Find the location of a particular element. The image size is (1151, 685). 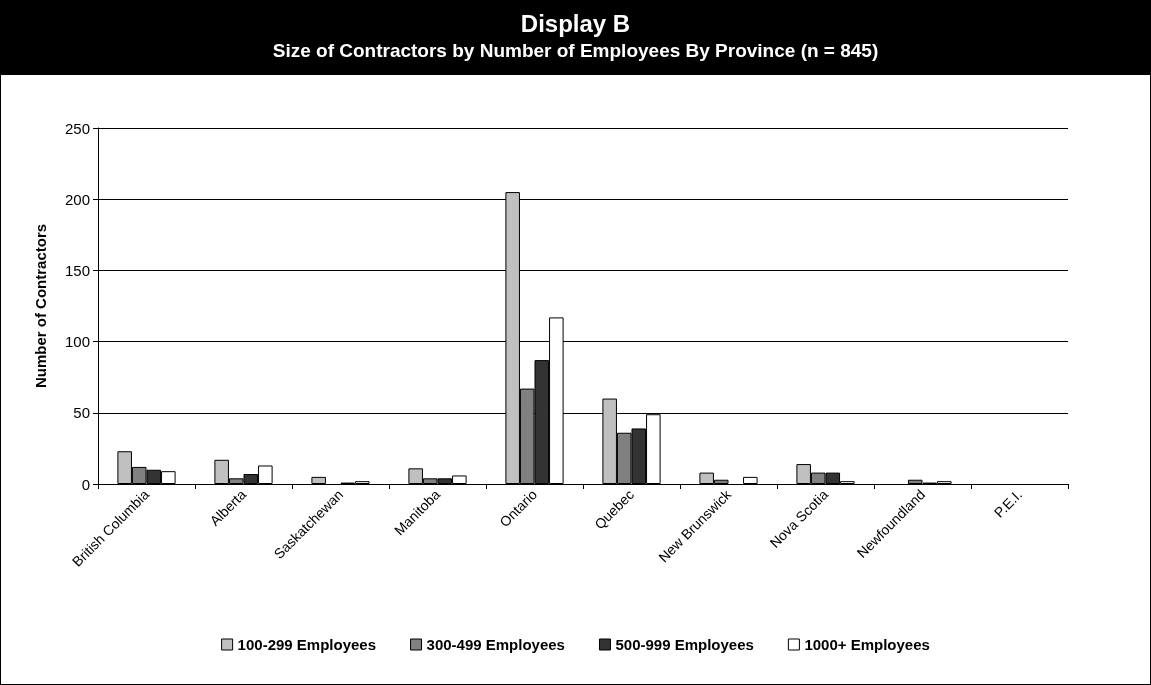

legend-label: 300-499 Employees is located at coordinates (495, 644).